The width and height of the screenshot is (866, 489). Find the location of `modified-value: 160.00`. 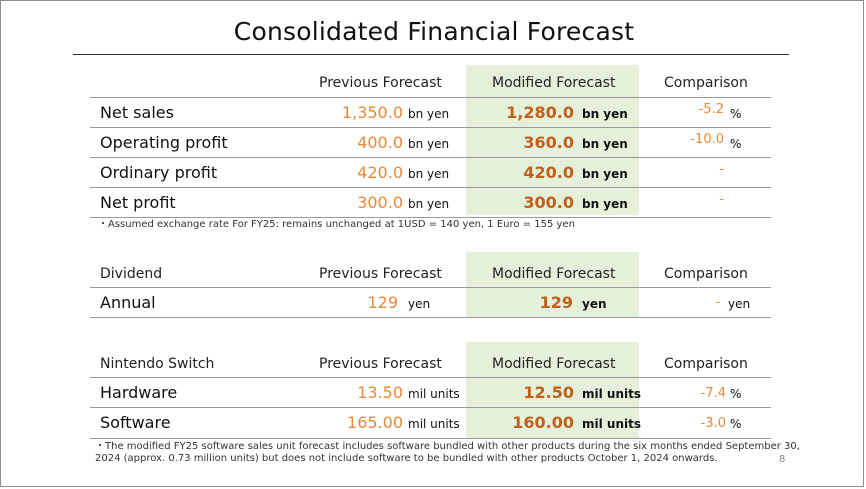

modified-value: 160.00 is located at coordinates (543, 422).